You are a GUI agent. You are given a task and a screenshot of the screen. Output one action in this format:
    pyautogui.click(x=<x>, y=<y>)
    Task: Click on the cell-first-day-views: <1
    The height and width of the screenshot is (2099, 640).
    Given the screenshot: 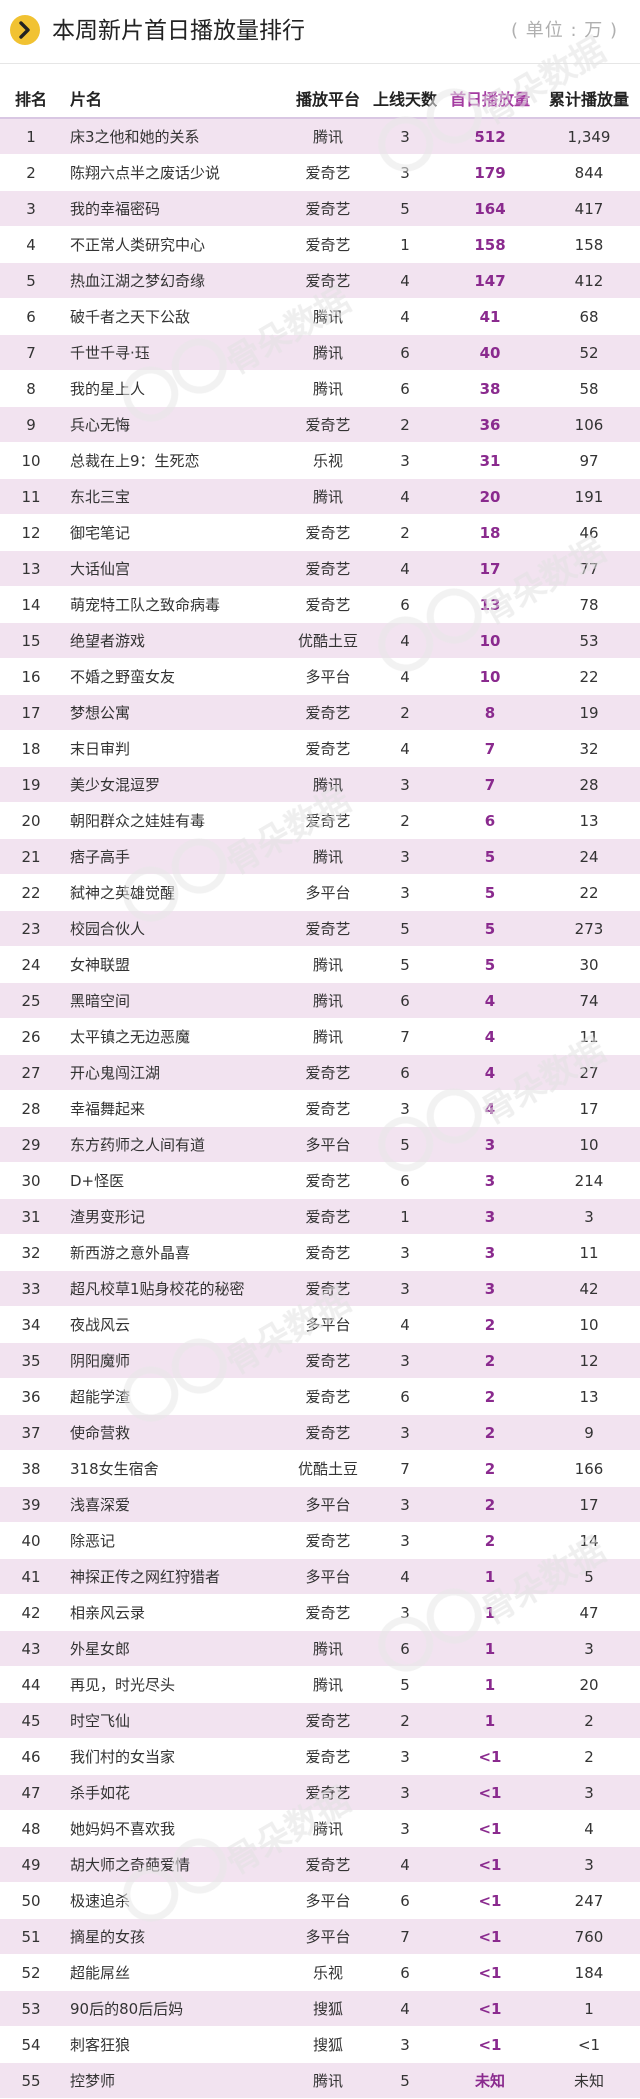 What is the action you would take?
    pyautogui.click(x=490, y=1936)
    